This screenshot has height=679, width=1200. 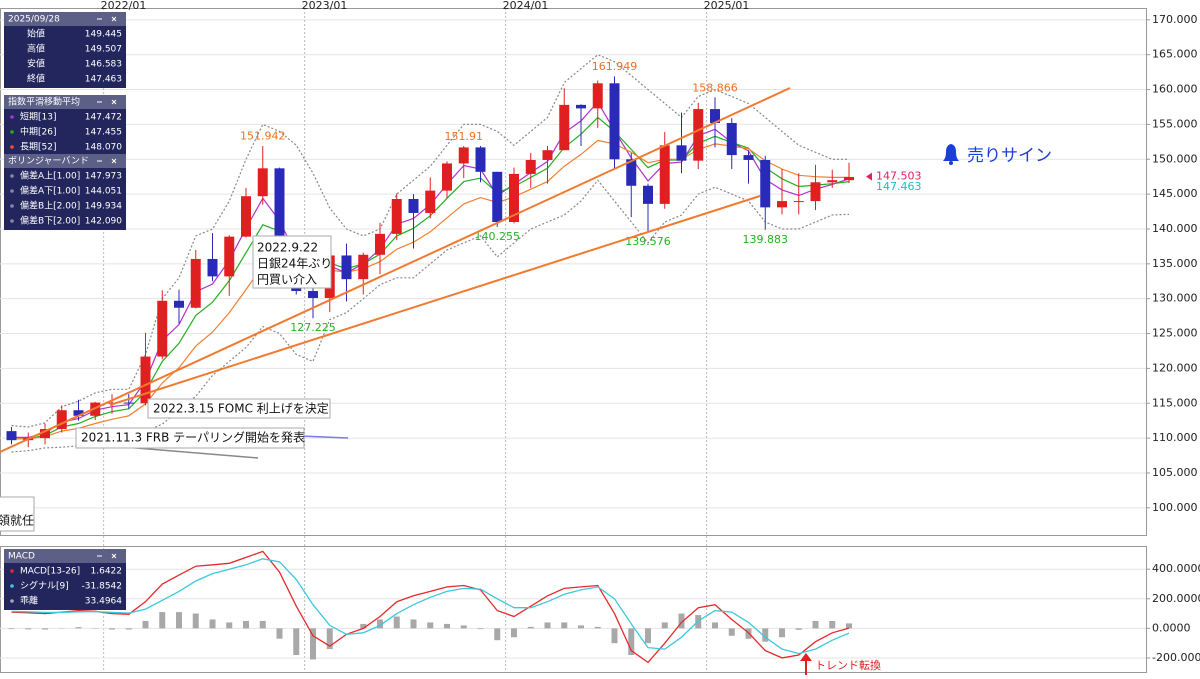 I want to click on panel-value: 147.973, so click(x=103, y=177).